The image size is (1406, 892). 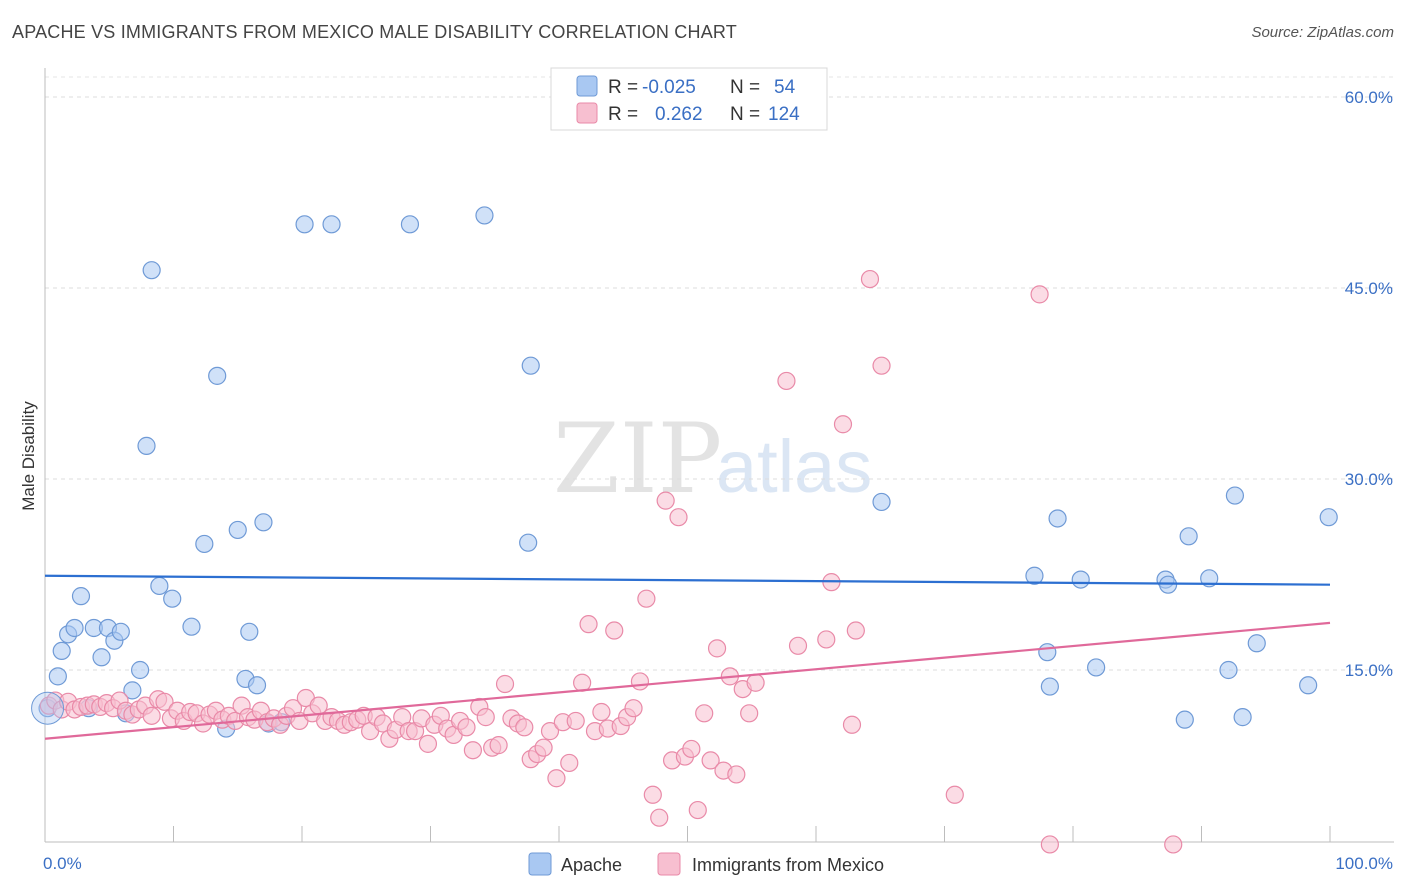 I want to click on legend-n-value-mexico: 124, so click(x=784, y=114).